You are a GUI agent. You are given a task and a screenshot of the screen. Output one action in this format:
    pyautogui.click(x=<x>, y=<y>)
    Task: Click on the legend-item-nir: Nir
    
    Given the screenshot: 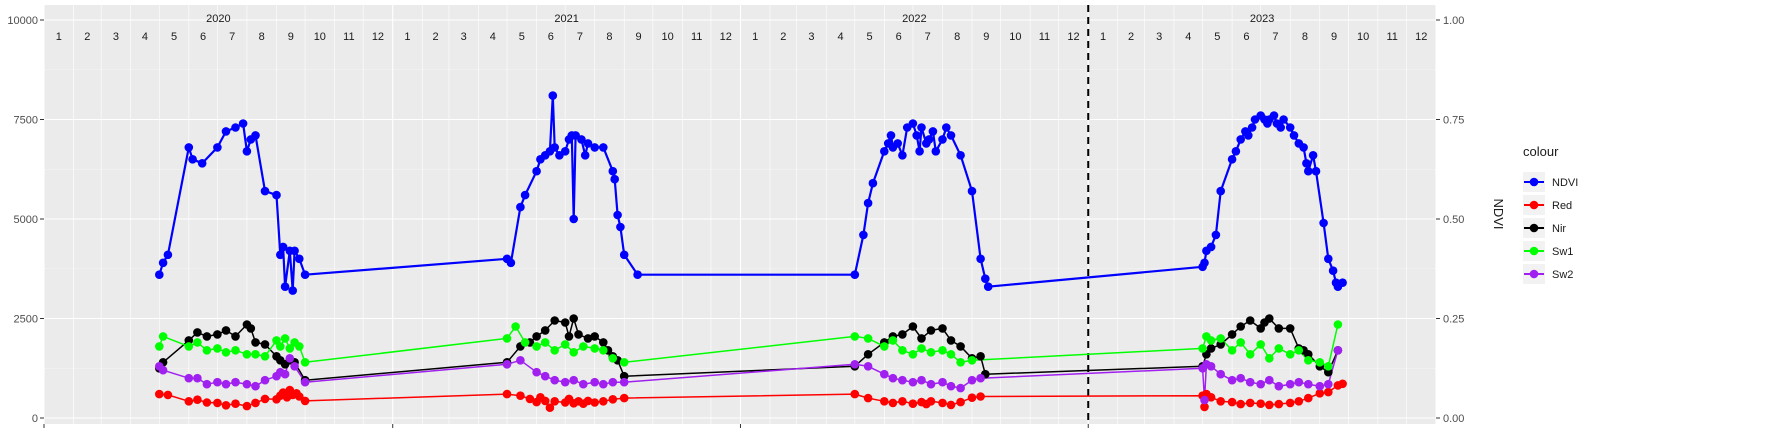 What is the action you would take?
    pyautogui.click(x=1544, y=228)
    